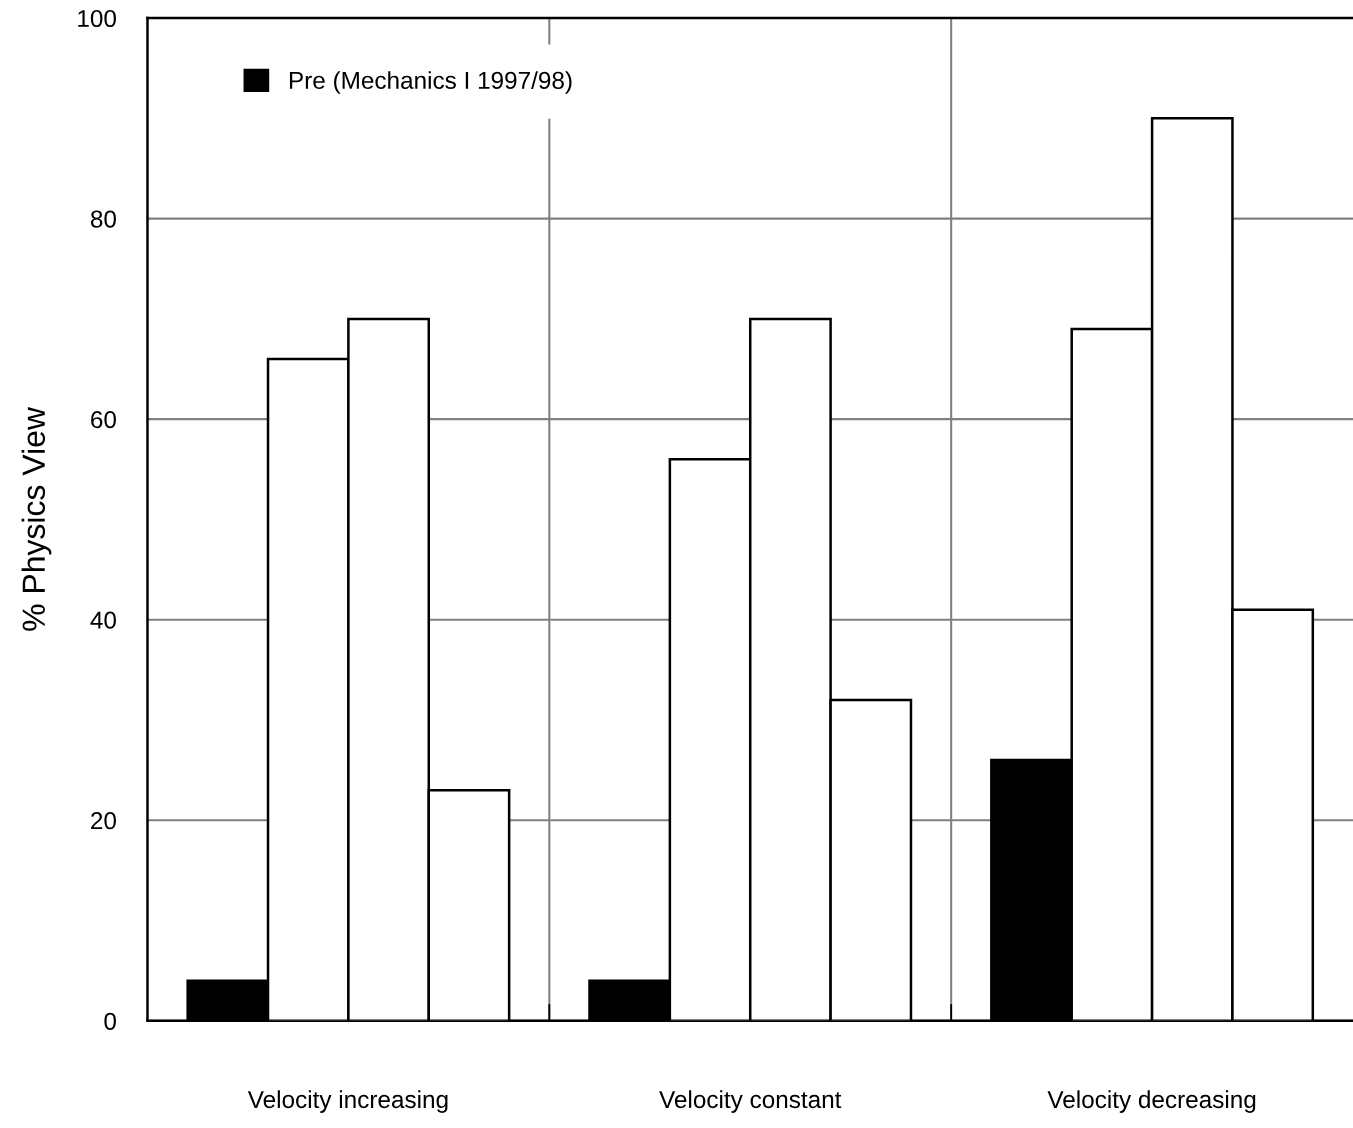  I want to click on y-tick-label: 20, so click(103, 821).